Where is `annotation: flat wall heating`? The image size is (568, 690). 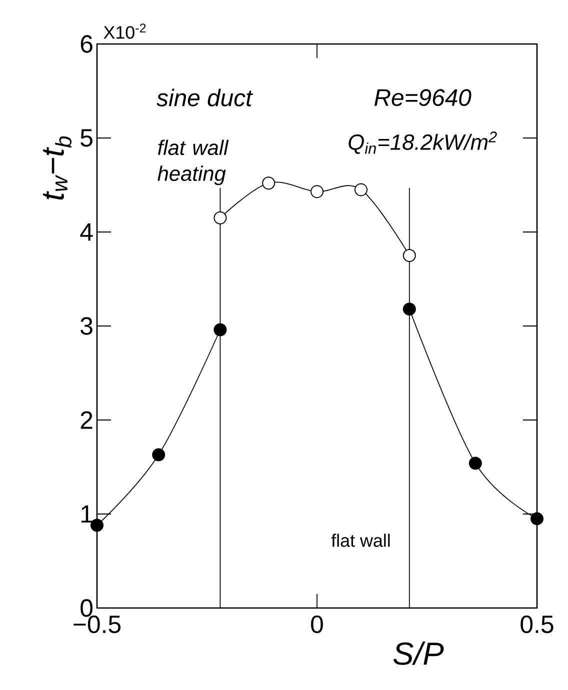
annotation: flat wall heating is located at coordinates (193, 163).